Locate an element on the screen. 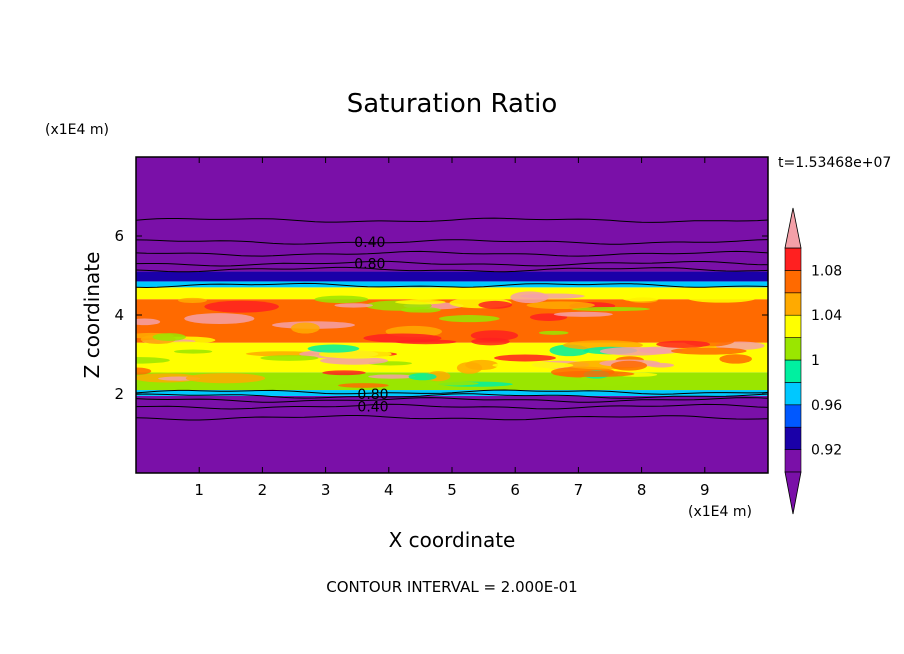  x-tick-label: 7 is located at coordinates (579, 490).